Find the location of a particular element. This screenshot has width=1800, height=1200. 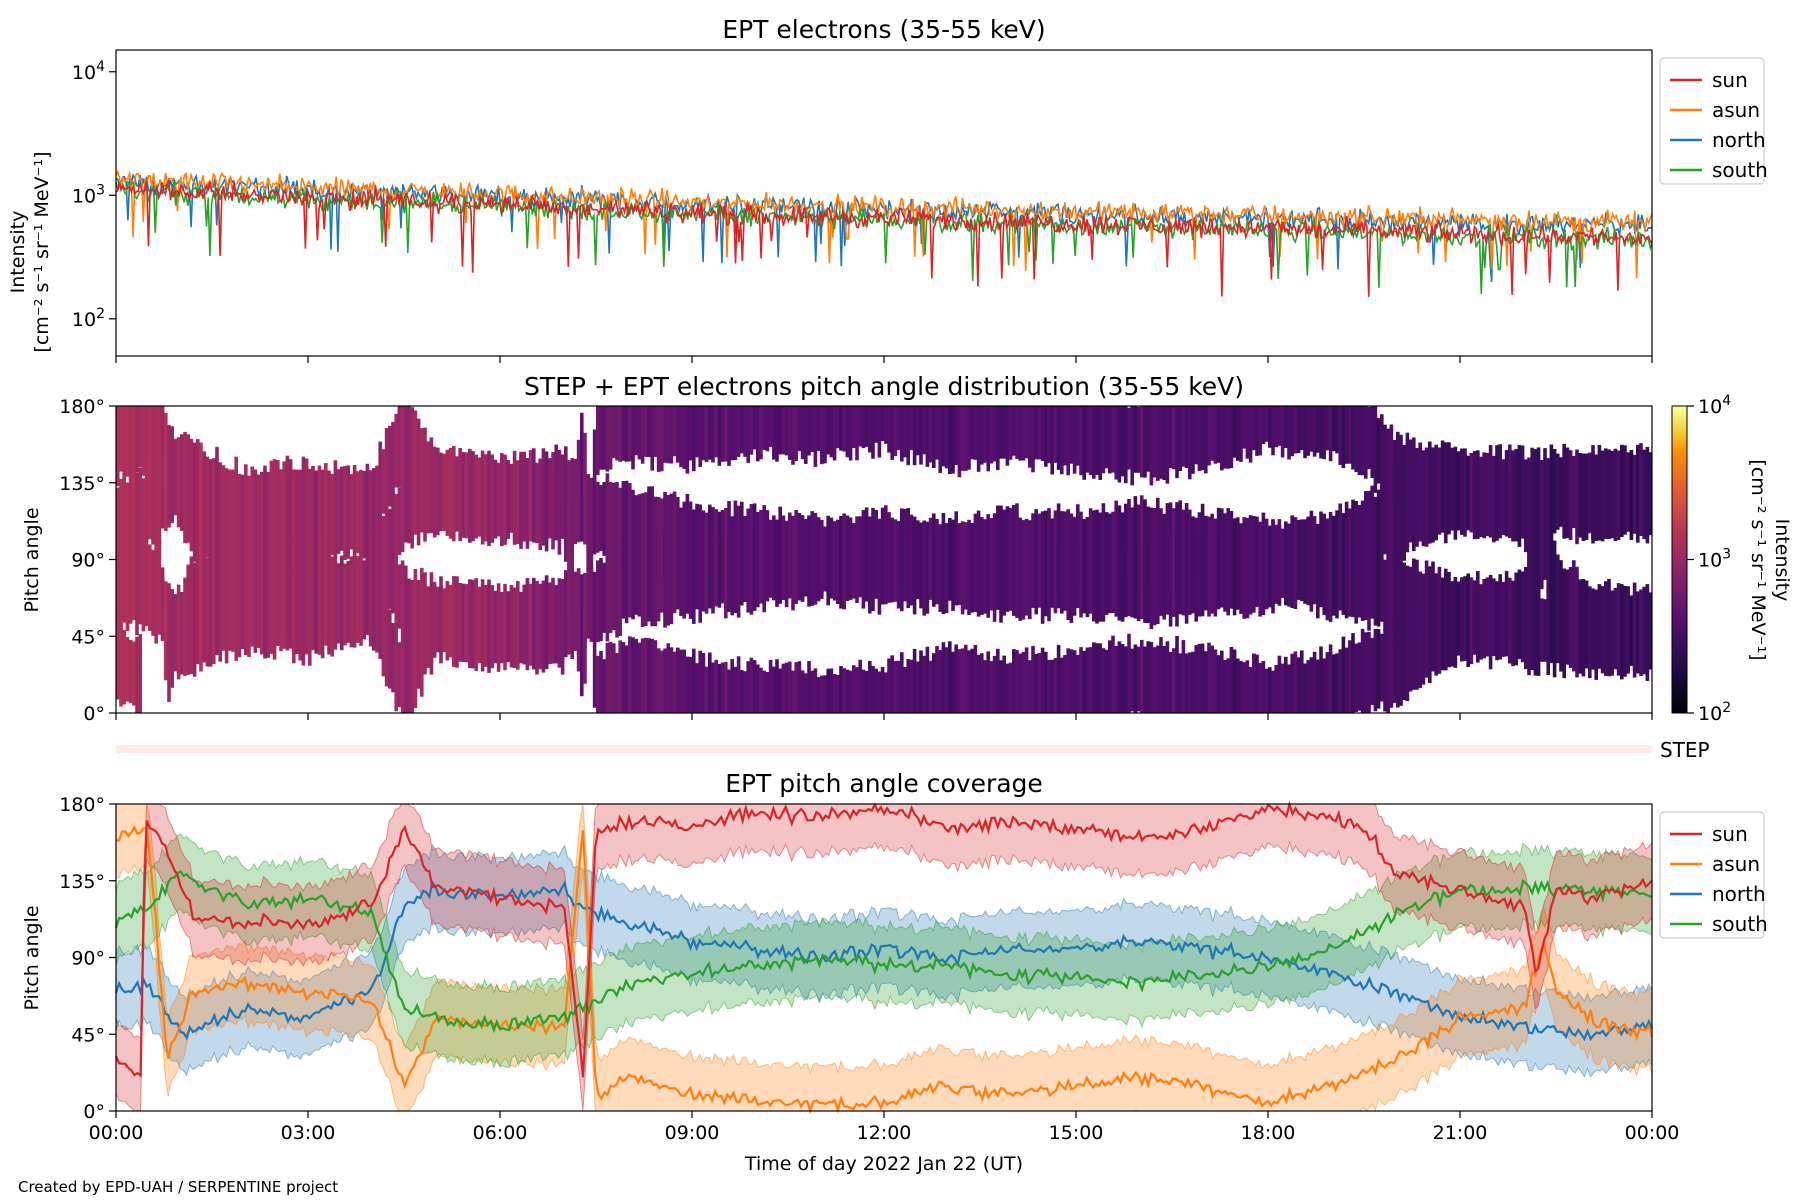

series-line-sun is located at coordinates (884, 237).